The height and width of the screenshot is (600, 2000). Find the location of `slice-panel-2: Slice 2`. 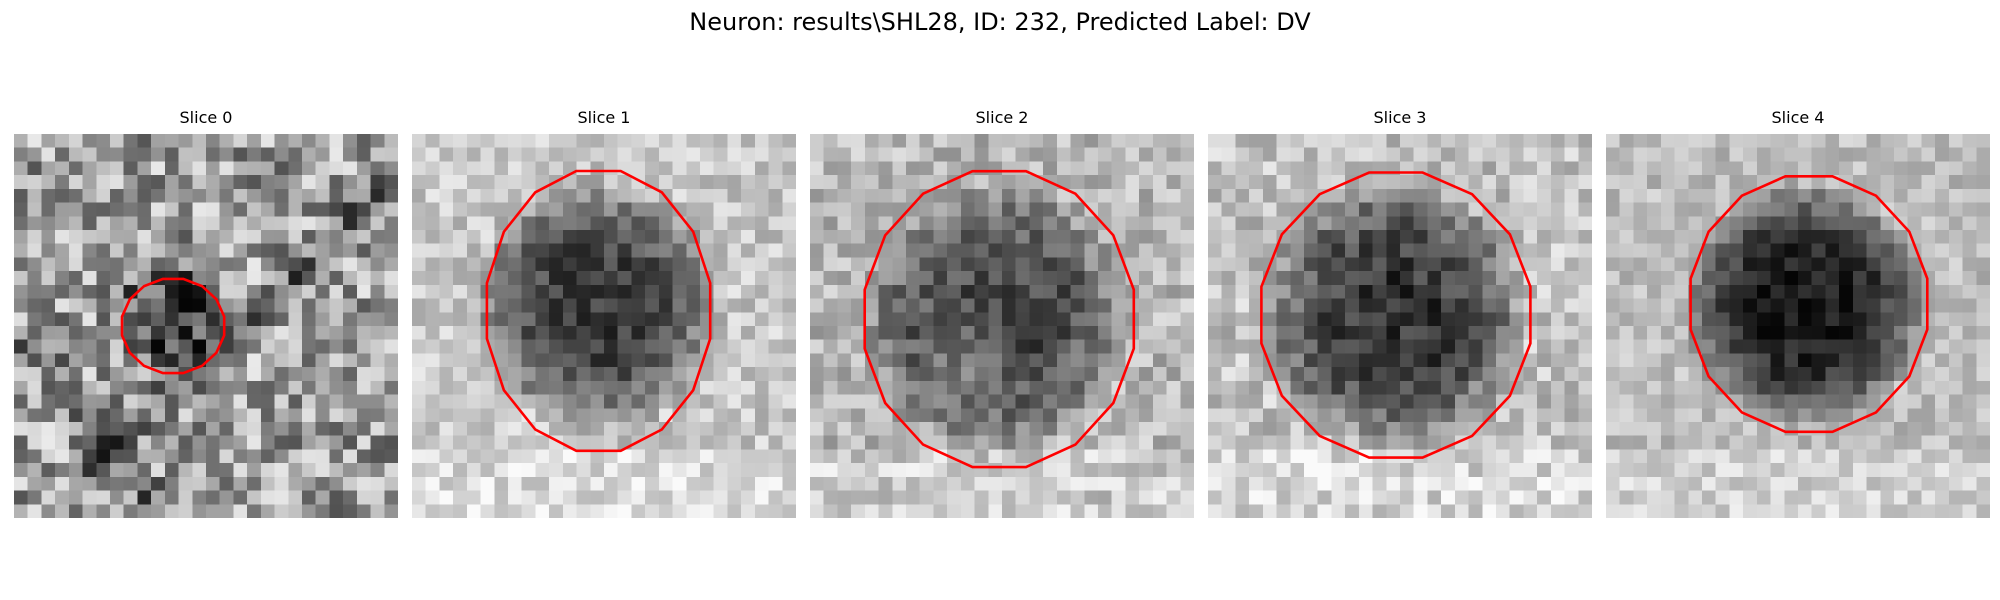

slice-panel-2: Slice 2 is located at coordinates (1002, 313).